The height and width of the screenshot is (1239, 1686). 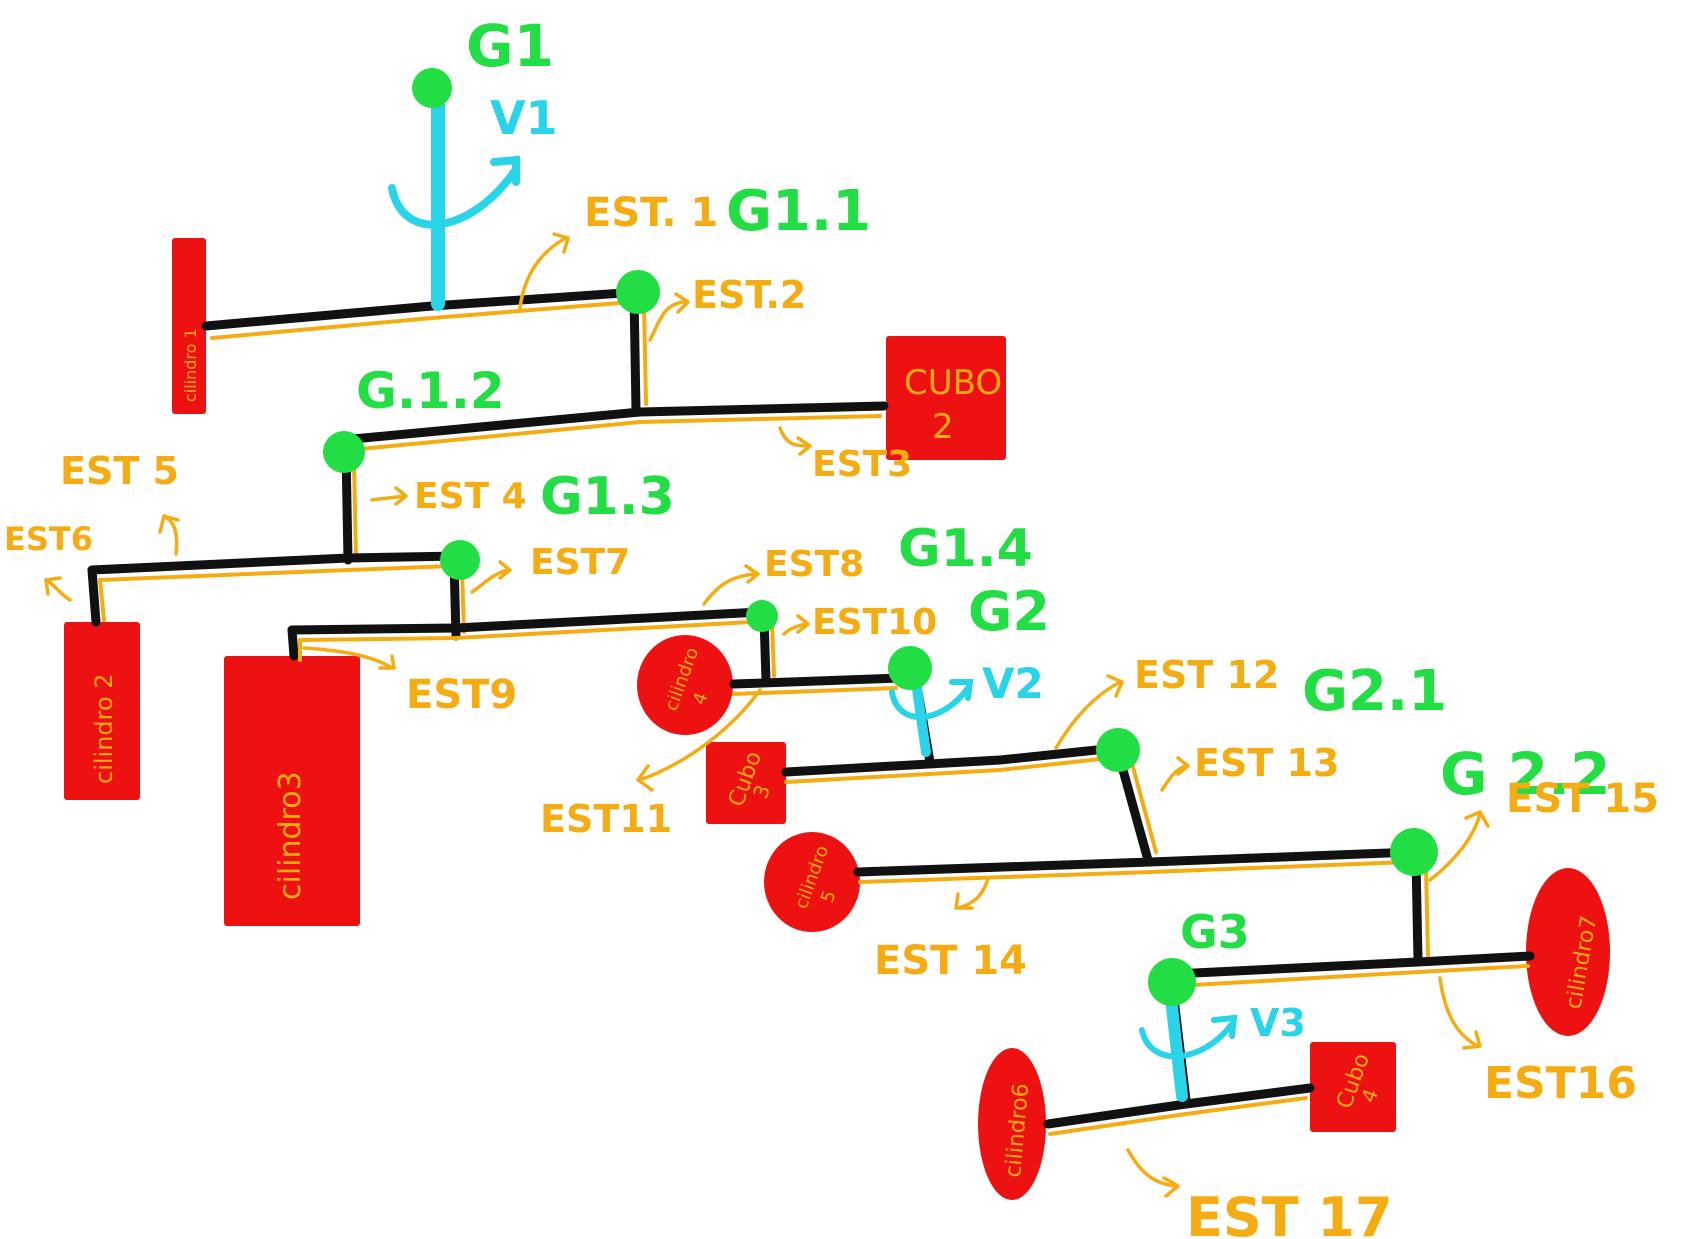 What do you see at coordinates (1278, 1023) in the screenshot?
I see `label-v3: V3` at bounding box center [1278, 1023].